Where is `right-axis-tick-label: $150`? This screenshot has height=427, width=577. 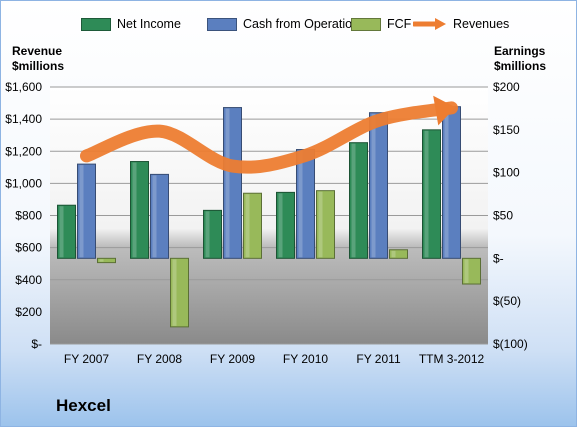
right-axis-tick-label: $150 is located at coordinates (506, 130).